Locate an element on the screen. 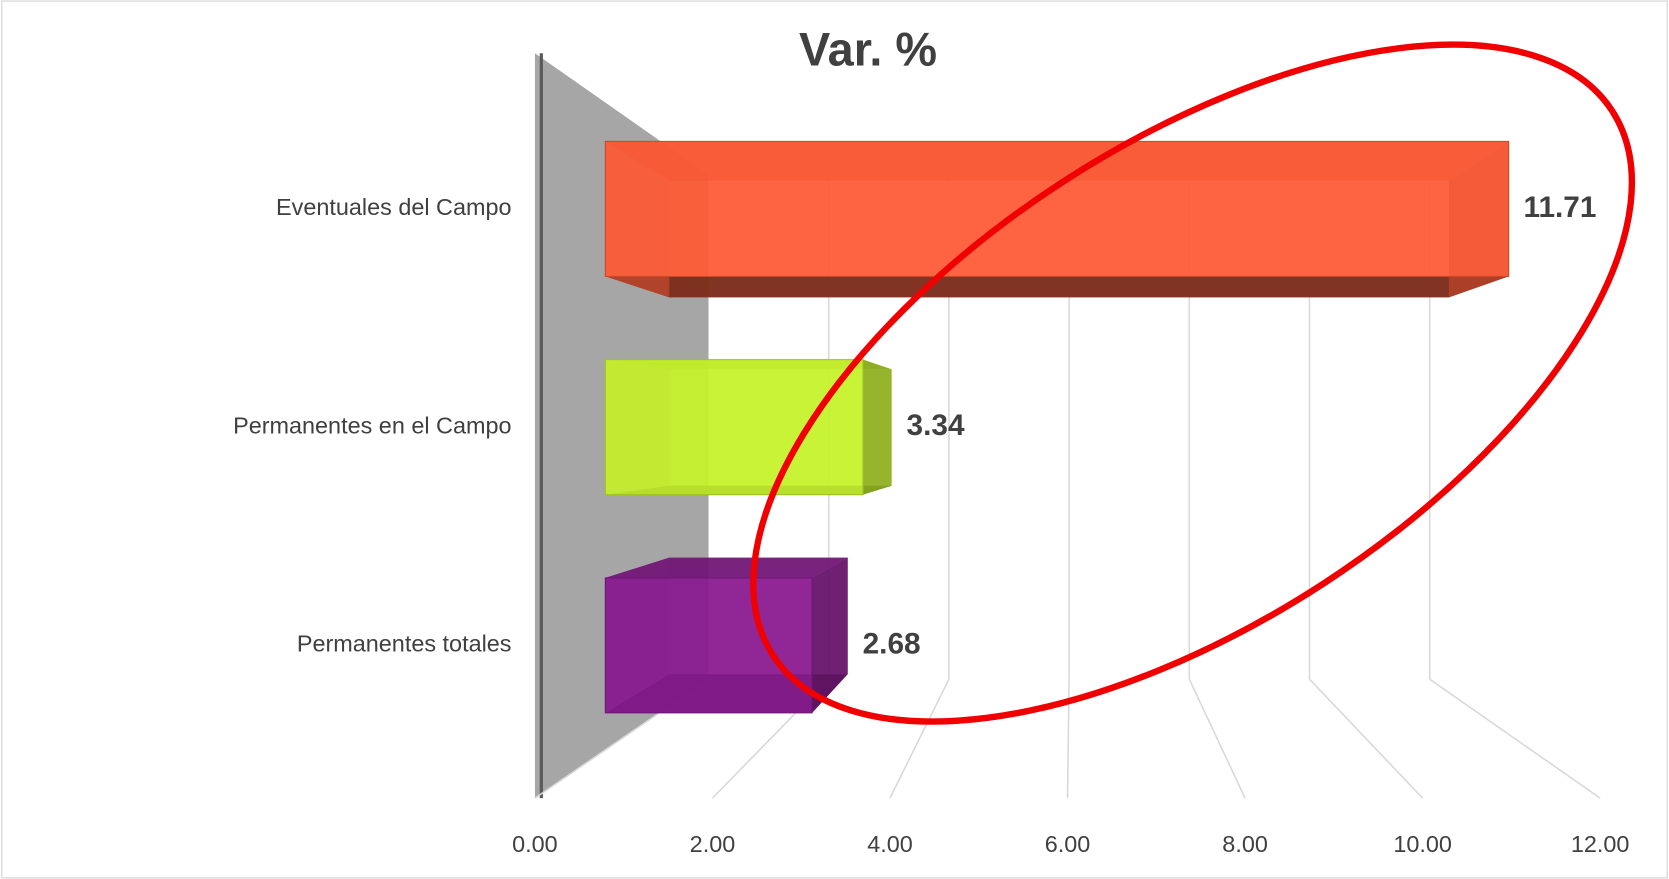 The image size is (1669, 879). y-tick-label: Permanentes totales is located at coordinates (404, 644).